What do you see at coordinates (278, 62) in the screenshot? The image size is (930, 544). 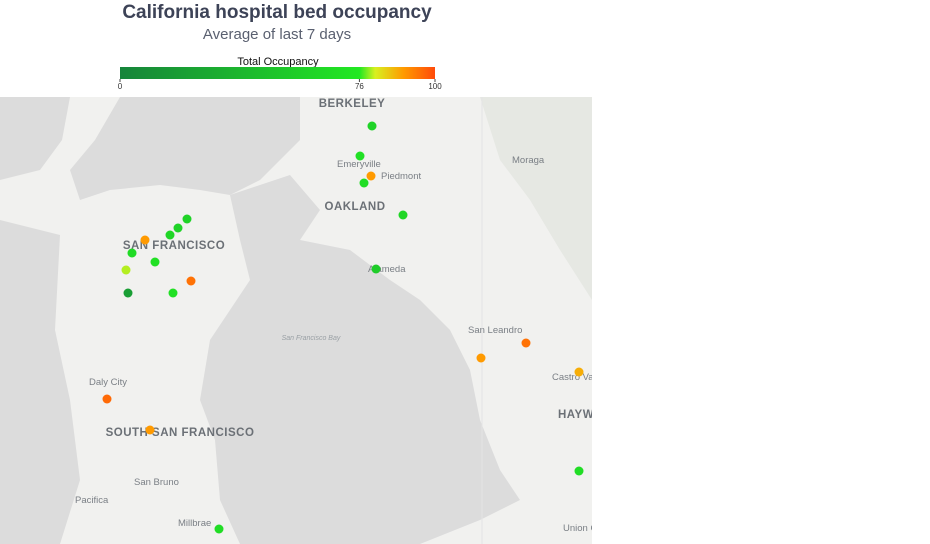 I see `colorbar-title: Total Occupancy` at bounding box center [278, 62].